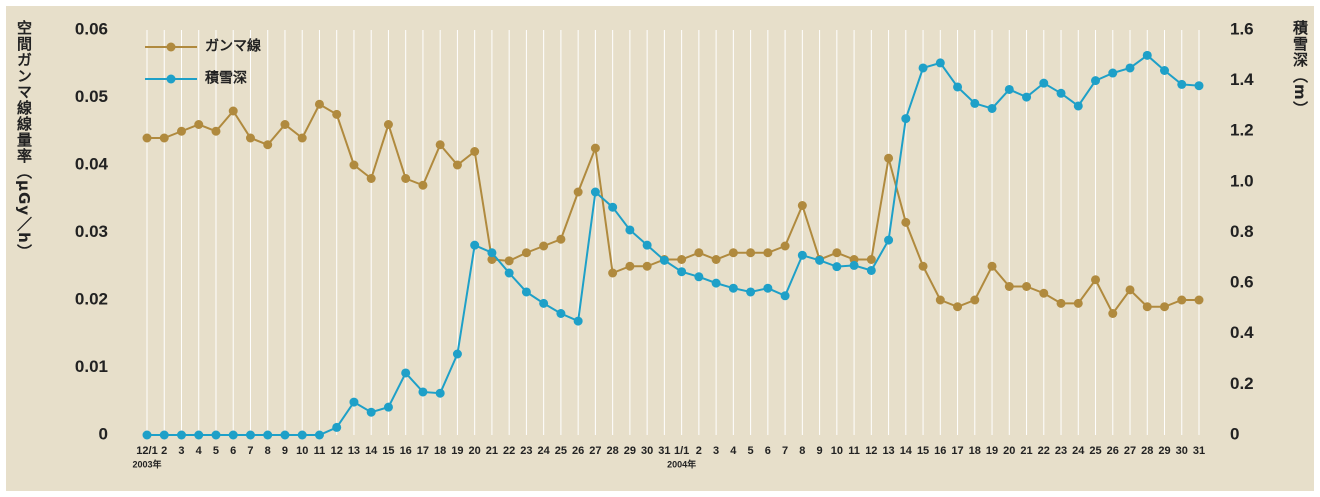  What do you see at coordinates (285, 451) in the screenshot?
I see `x-tick-label: 9` at bounding box center [285, 451].